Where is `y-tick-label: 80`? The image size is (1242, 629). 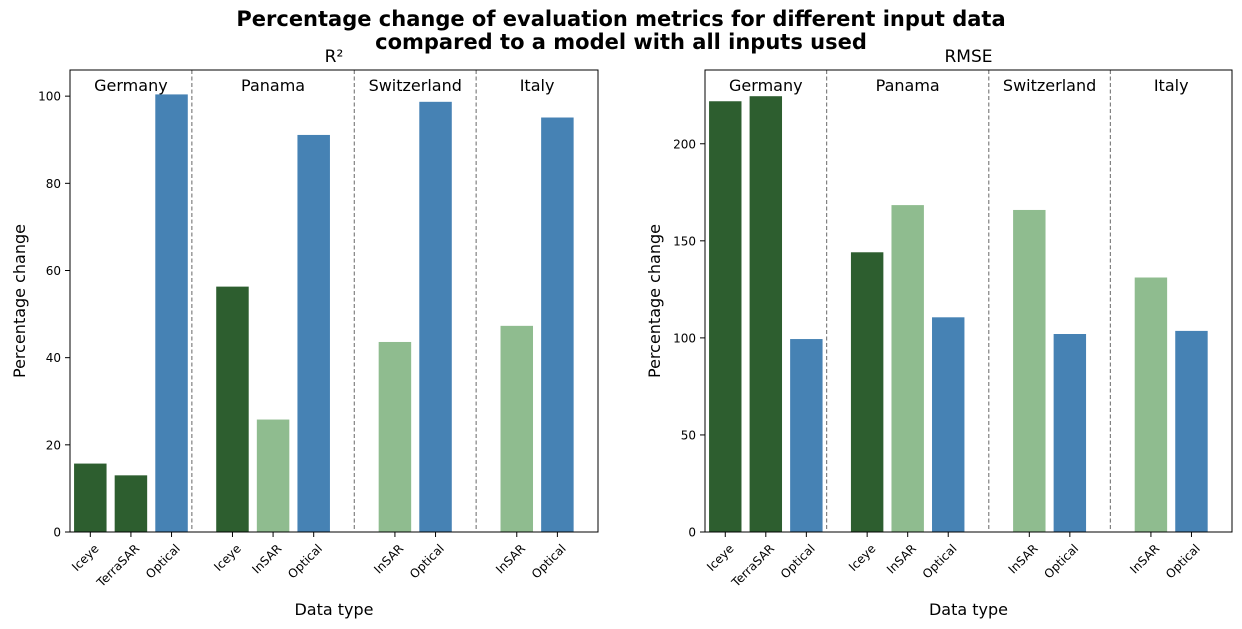
y-tick-label: 80 is located at coordinates (53, 184).